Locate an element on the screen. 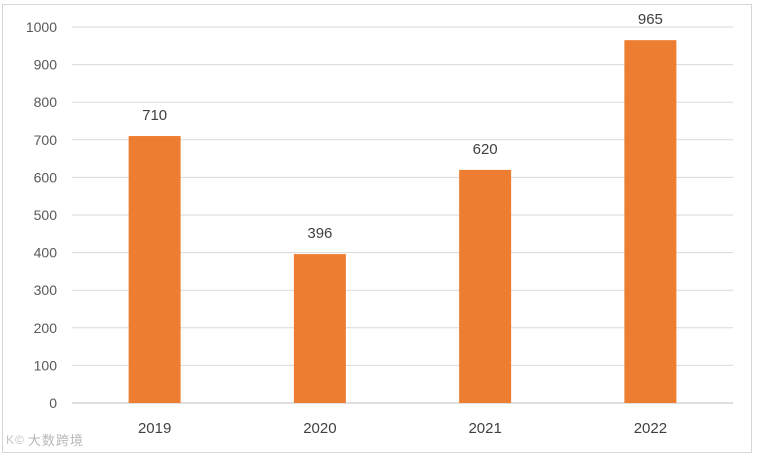 The image size is (757, 457). bar-2020 is located at coordinates (319, 328).